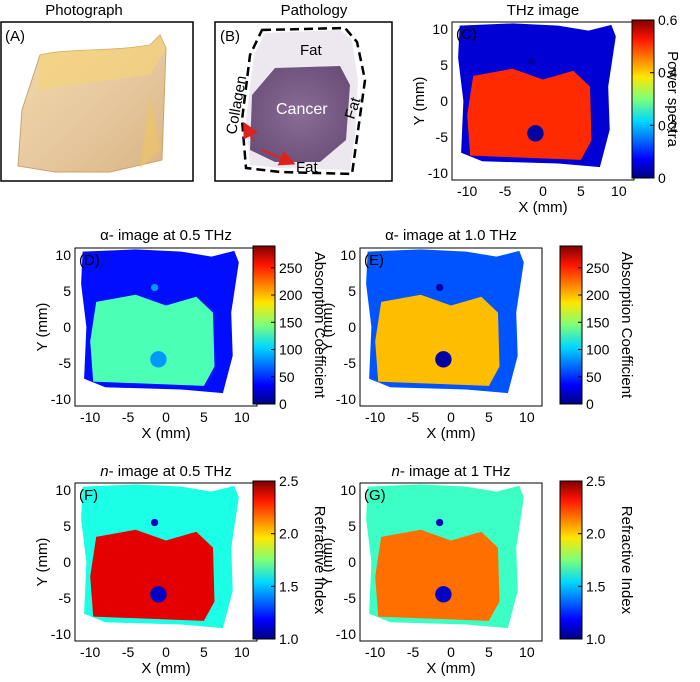 This screenshot has width=700, height=682. Describe the element at coordinates (302, 109) in the screenshot. I see `label-cancer: Cancer` at that location.